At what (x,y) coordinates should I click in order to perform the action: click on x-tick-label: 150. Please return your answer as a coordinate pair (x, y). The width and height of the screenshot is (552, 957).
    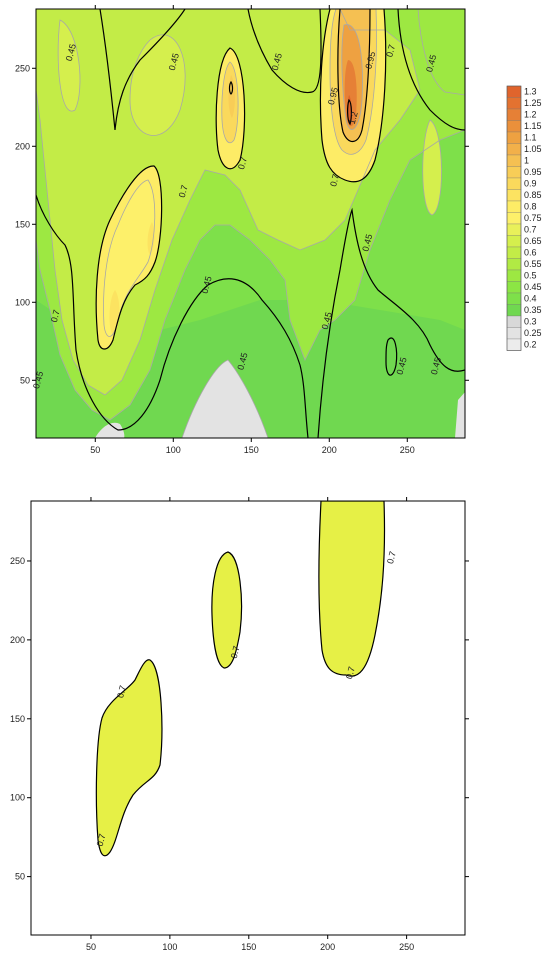
    Looking at the image, I should click on (251, 450).